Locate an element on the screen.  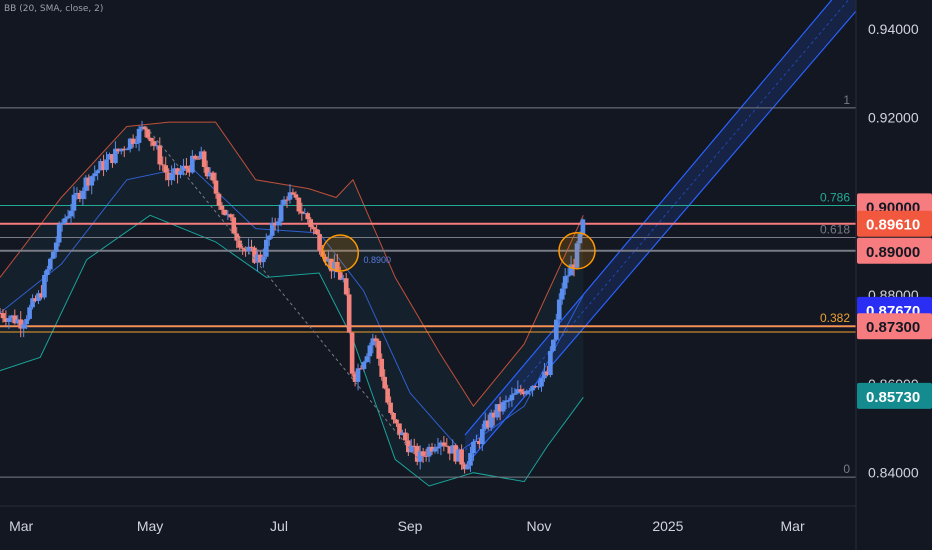
fib-label: 0.786 is located at coordinates (835, 198).